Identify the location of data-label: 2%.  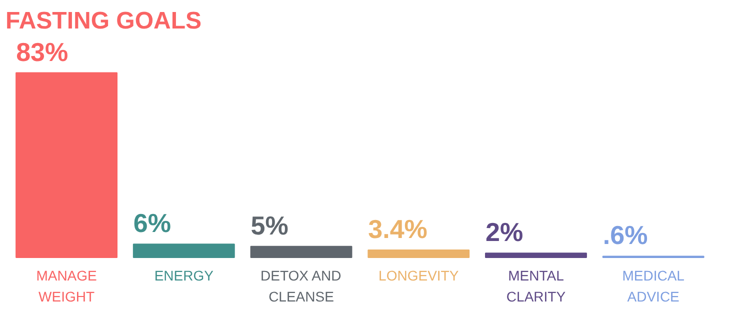
(505, 232).